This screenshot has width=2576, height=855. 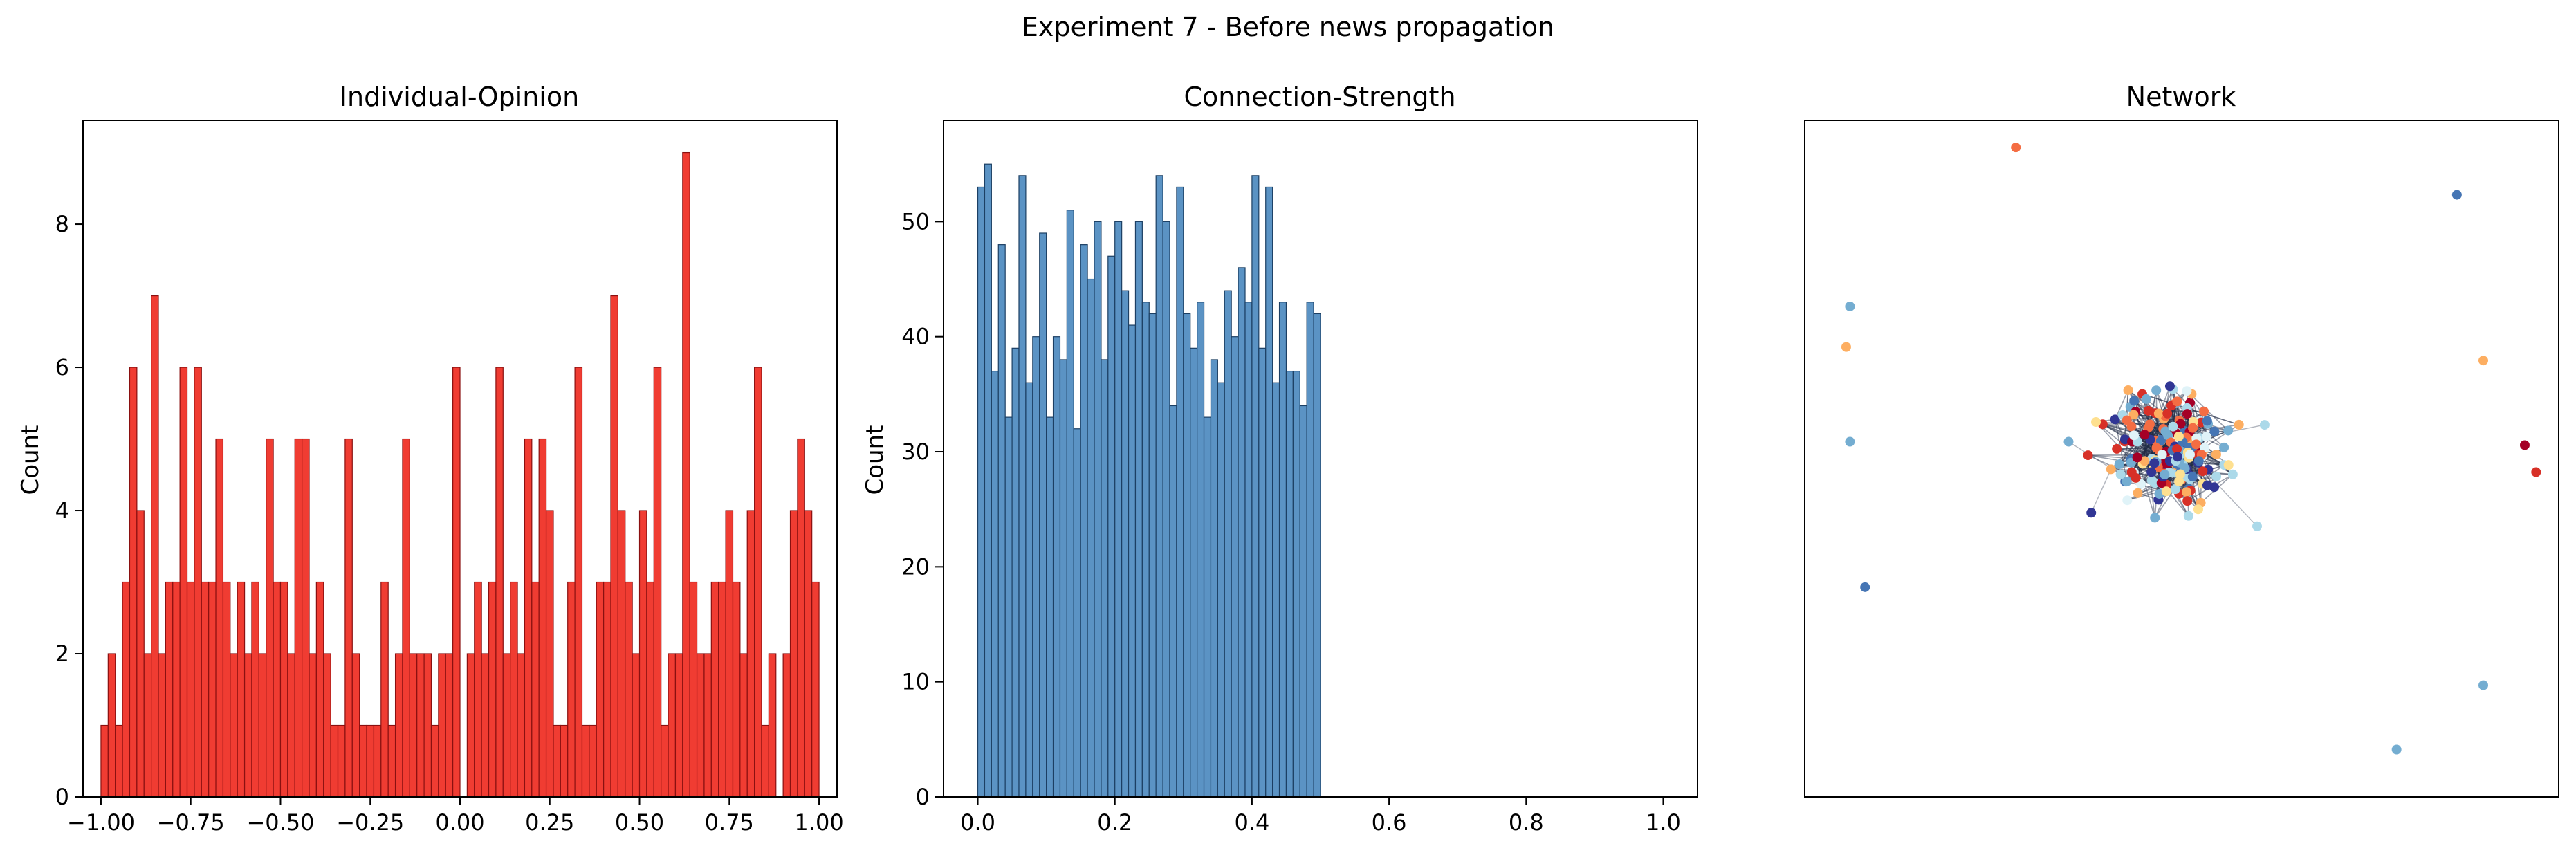 What do you see at coordinates (1319, 97) in the screenshot?
I see `strength-histogram-title: Connection-Strength` at bounding box center [1319, 97].